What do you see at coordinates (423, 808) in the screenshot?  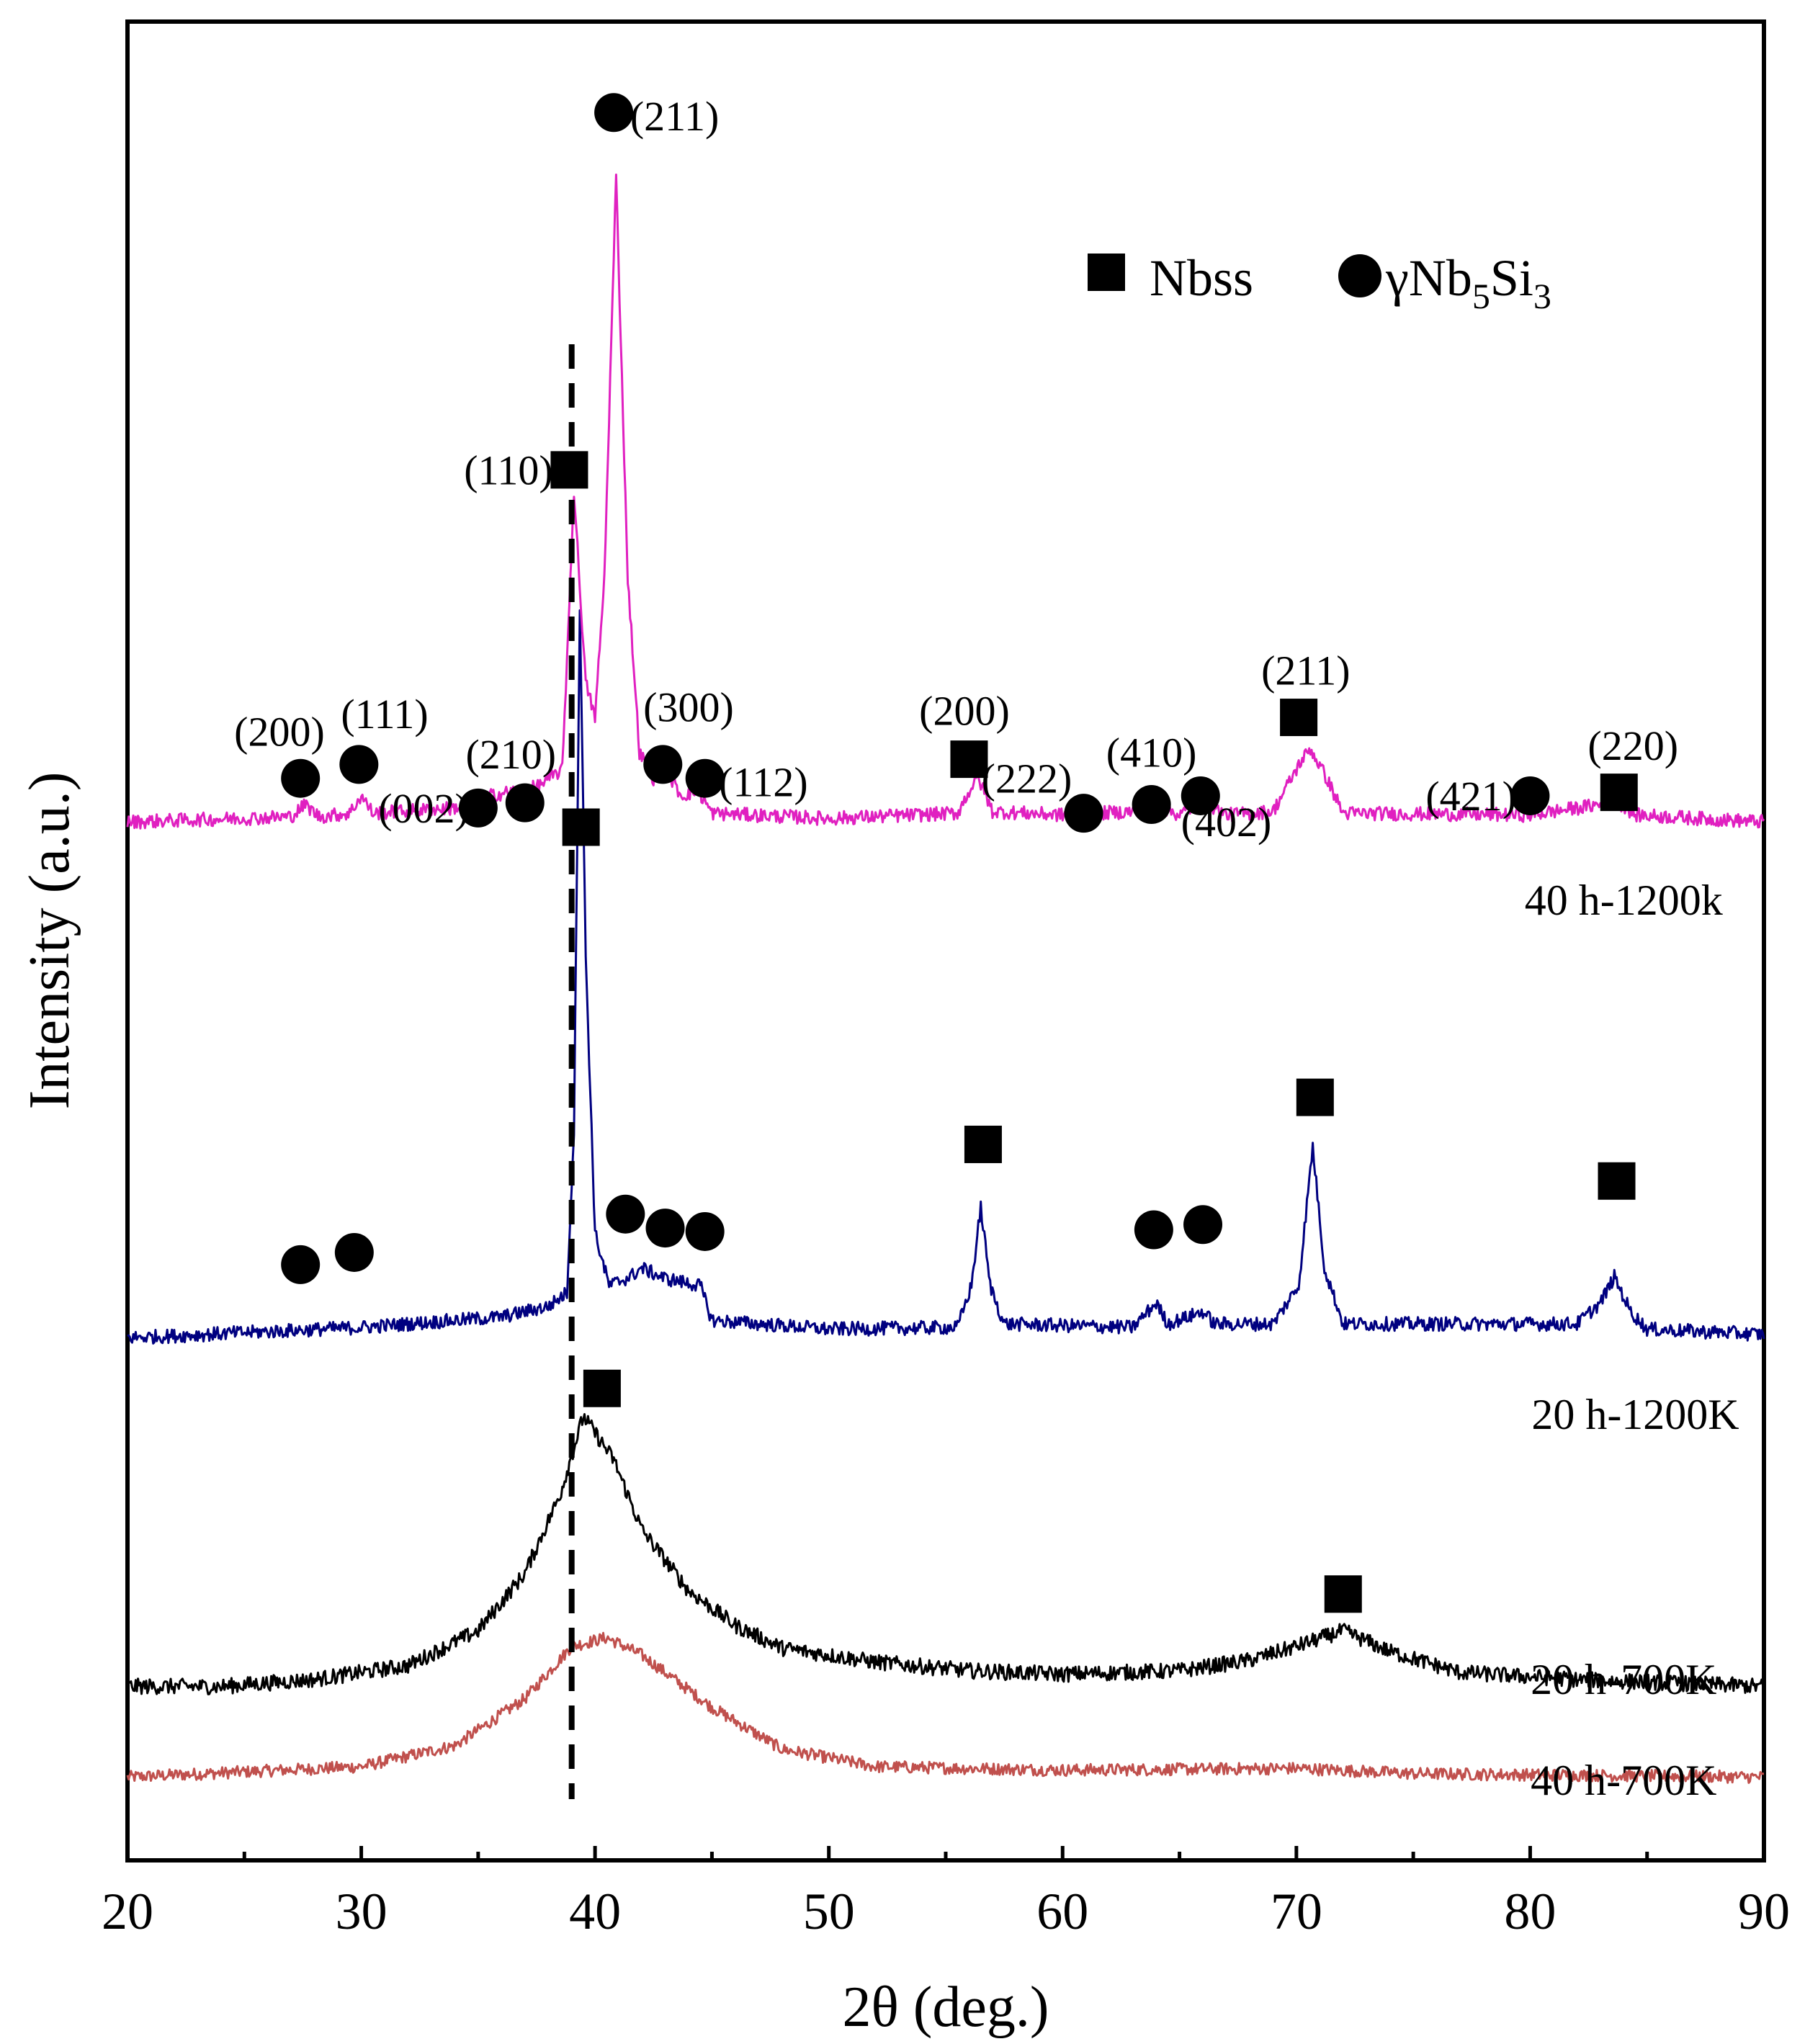 I see `peak-label-40-h-1200k-5: (002)` at bounding box center [423, 808].